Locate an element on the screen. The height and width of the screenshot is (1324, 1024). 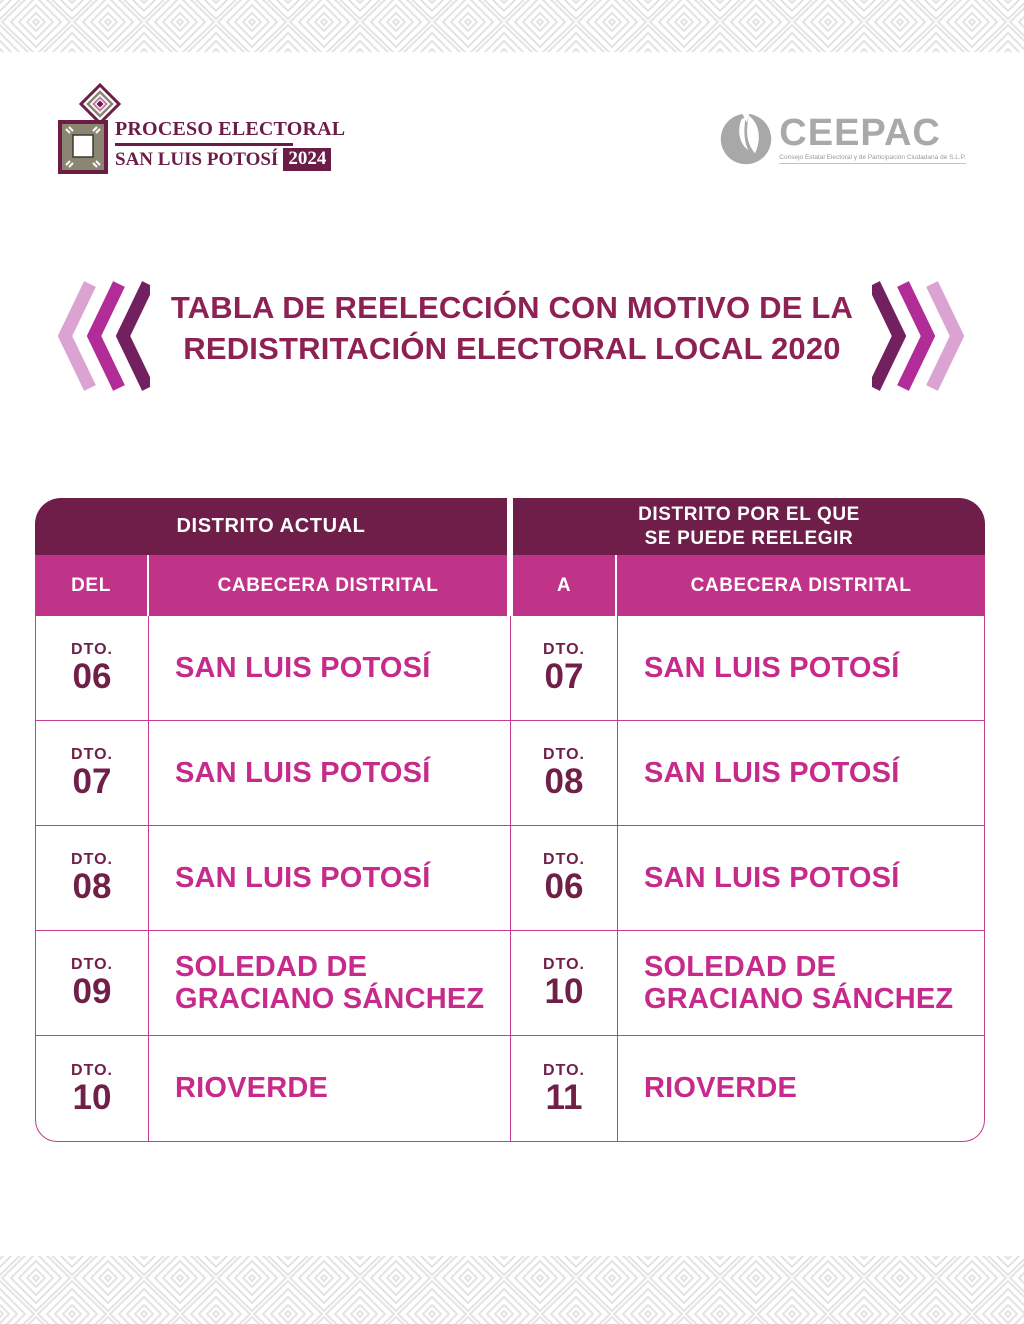
header-distrito-actual: DISTRITO ACTUAL DEL CABECERA DISTRITAL is located at coordinates (271, 557).